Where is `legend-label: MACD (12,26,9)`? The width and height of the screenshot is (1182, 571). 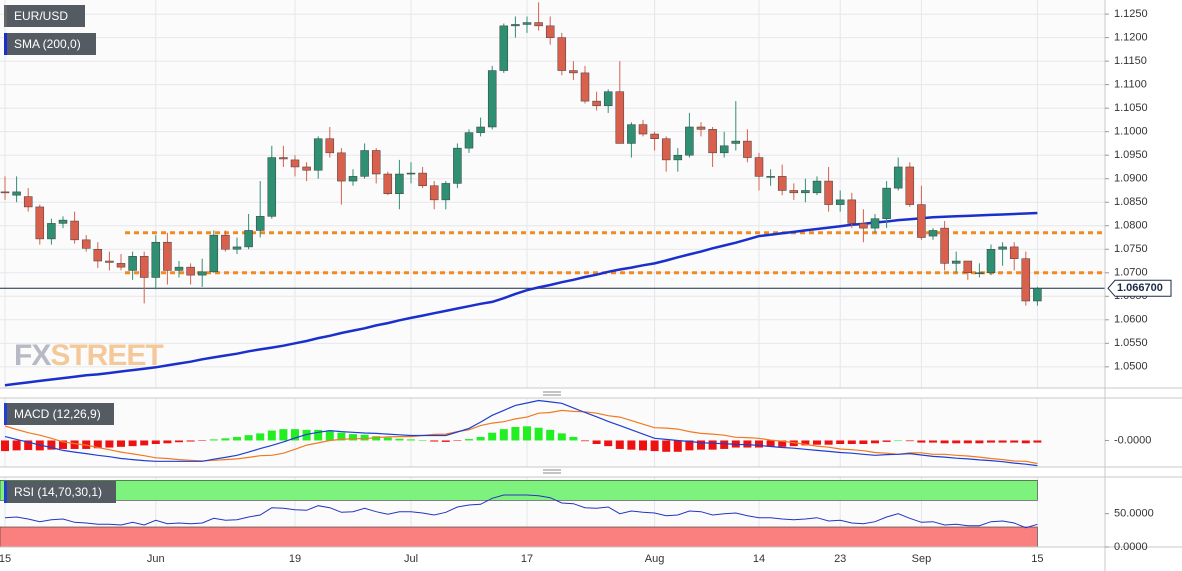 legend-label: MACD (12,26,9) is located at coordinates (57, 414).